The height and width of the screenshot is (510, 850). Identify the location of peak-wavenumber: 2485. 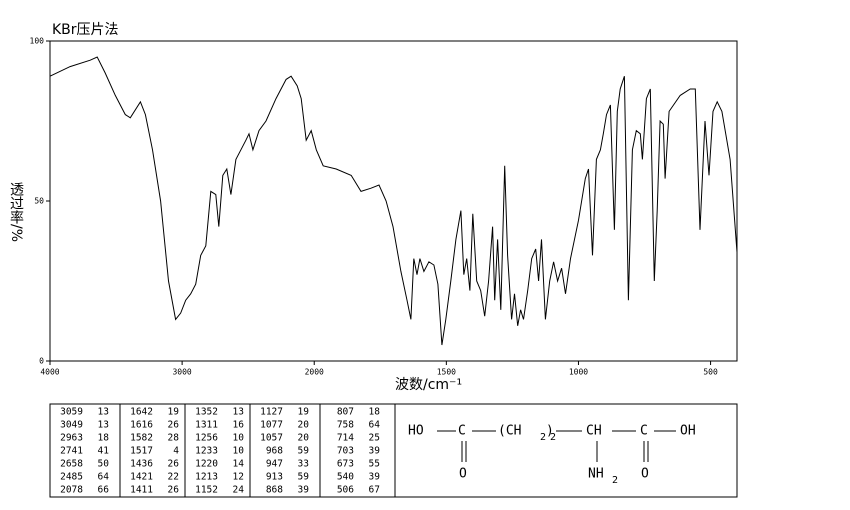
(71, 477).